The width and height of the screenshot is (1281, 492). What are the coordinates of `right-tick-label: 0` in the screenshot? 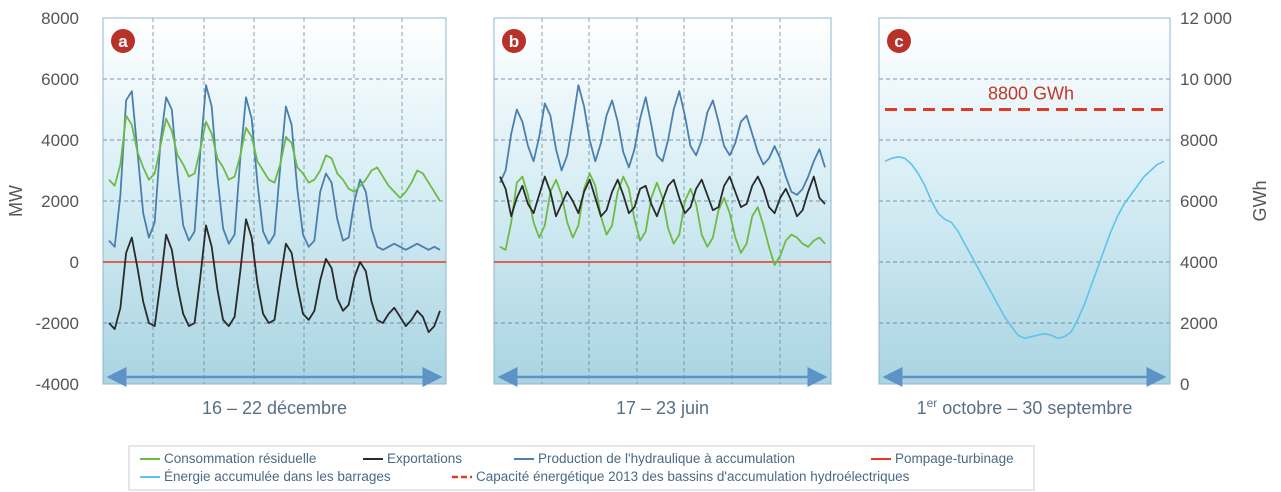 It's located at (1184, 384).